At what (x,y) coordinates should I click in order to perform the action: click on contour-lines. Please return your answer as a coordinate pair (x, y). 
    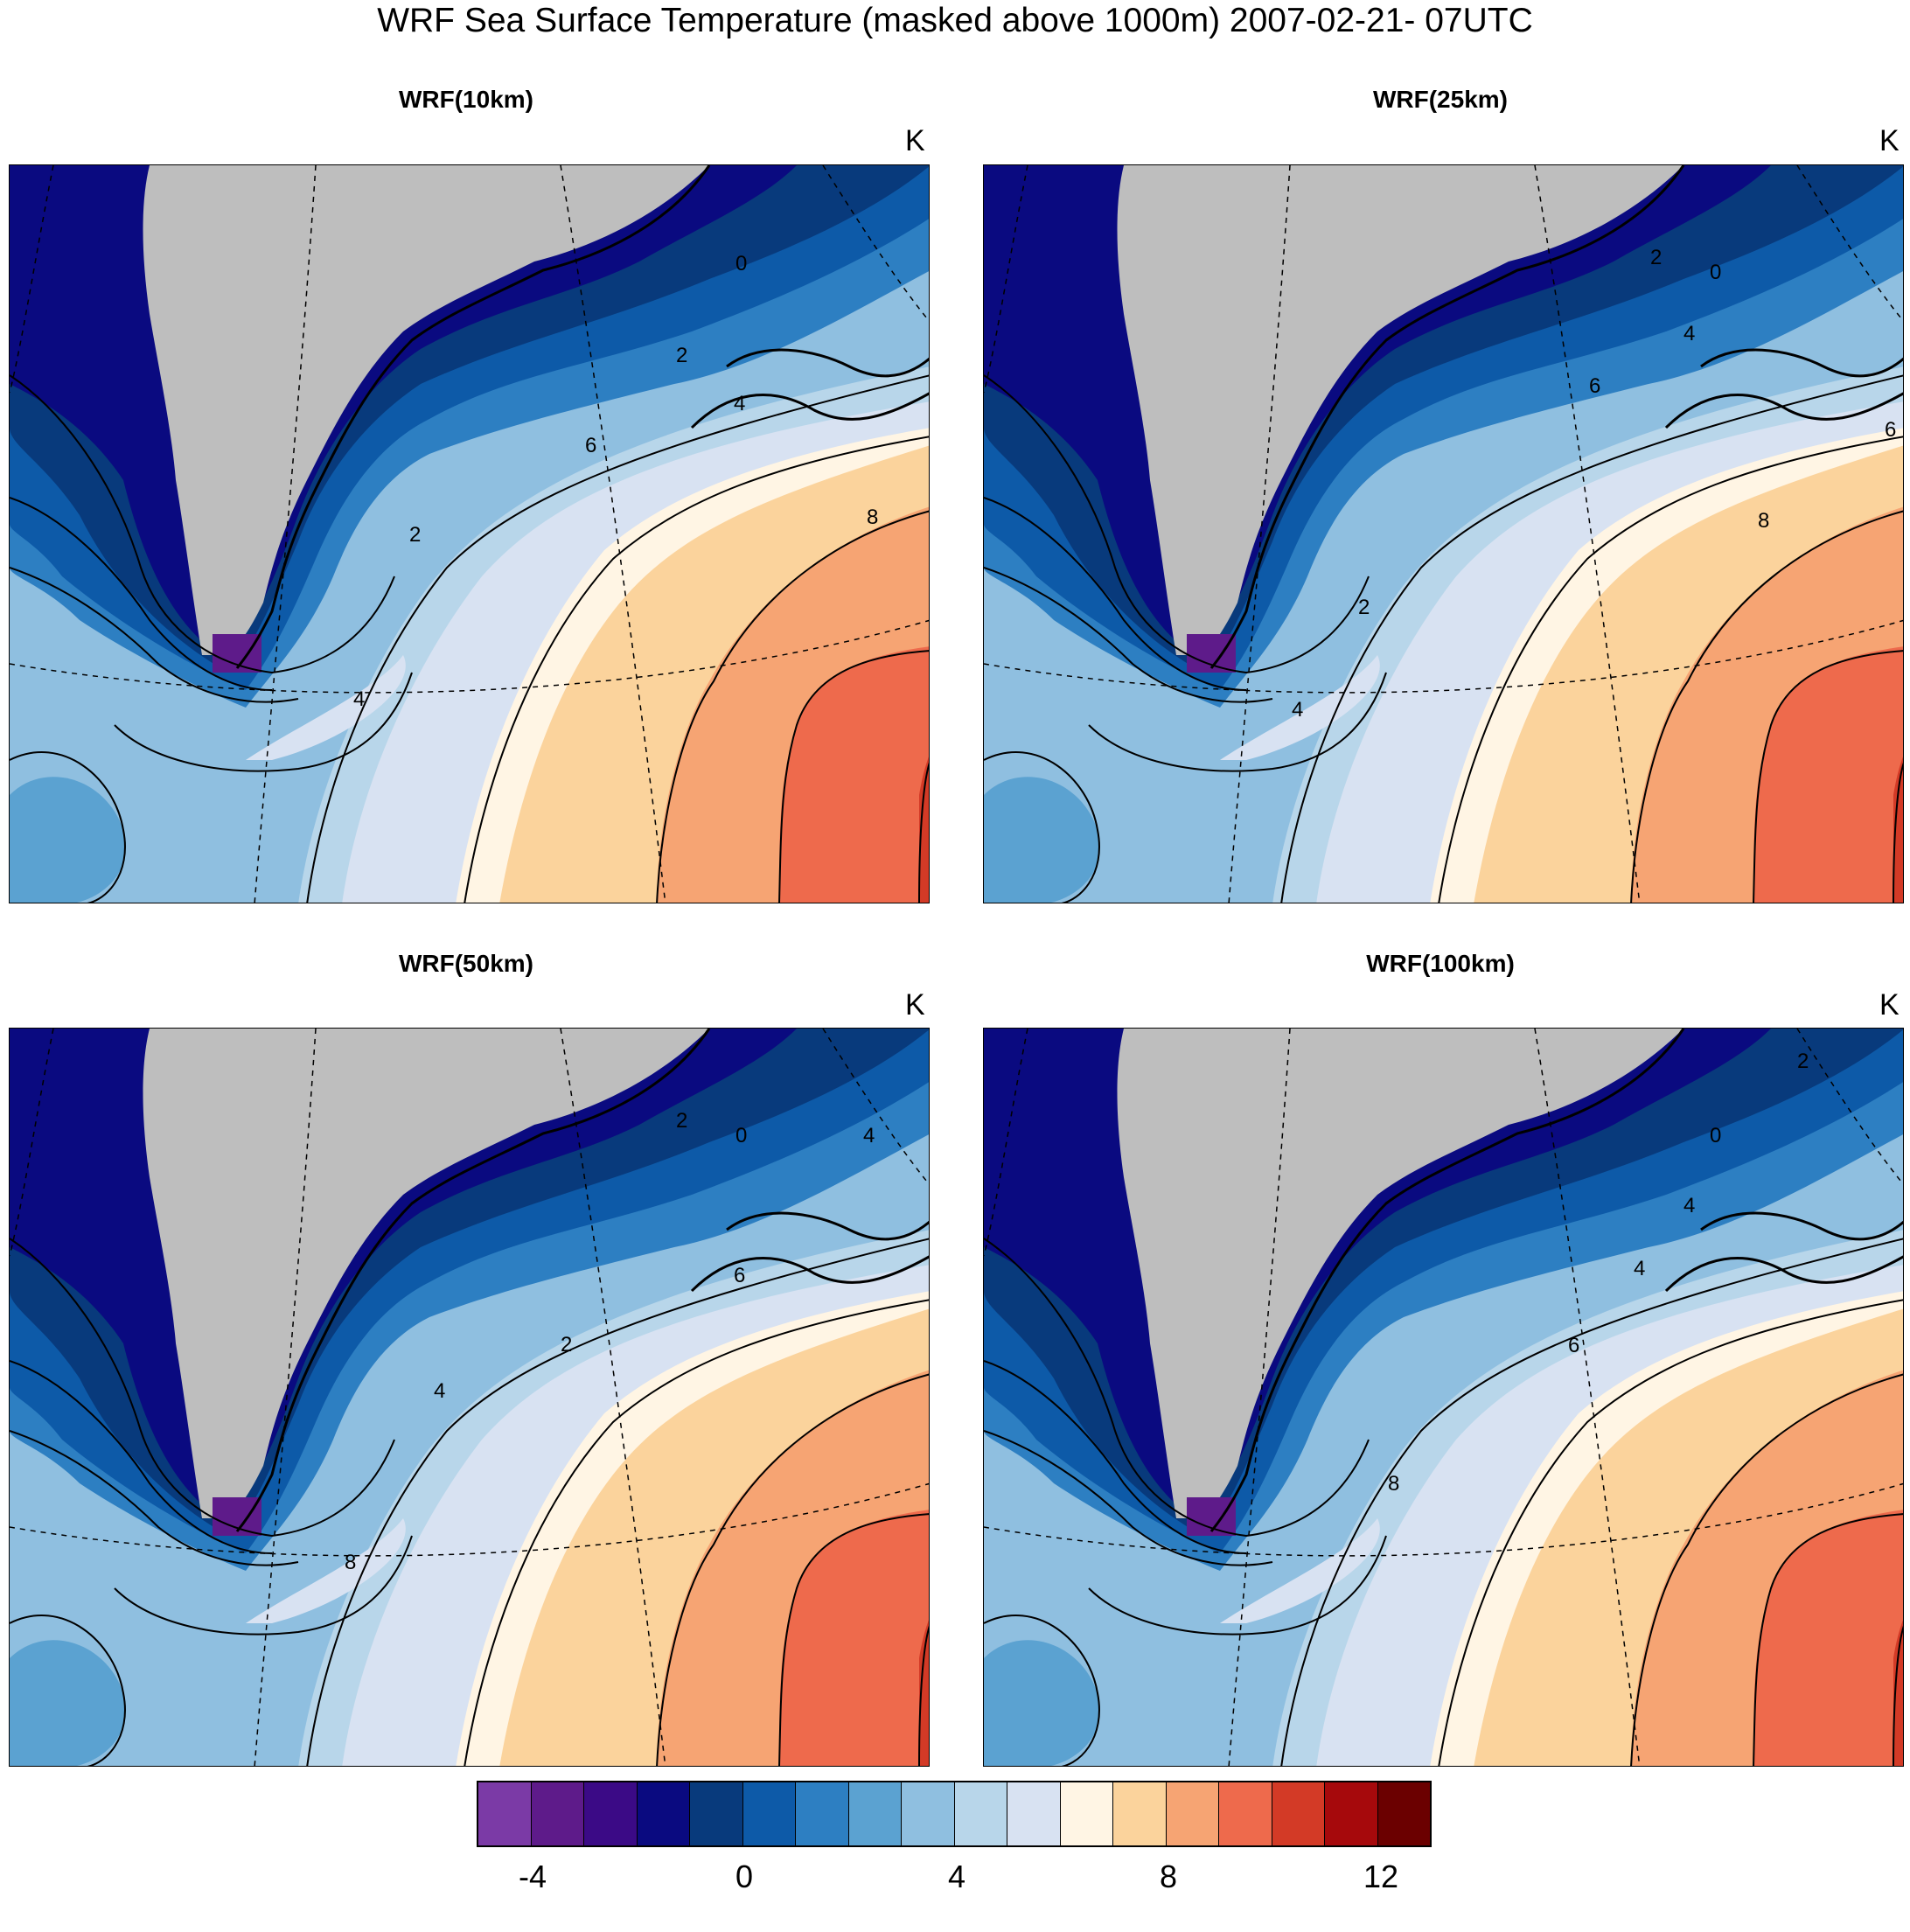
    Looking at the image, I should click on (469, 1502).